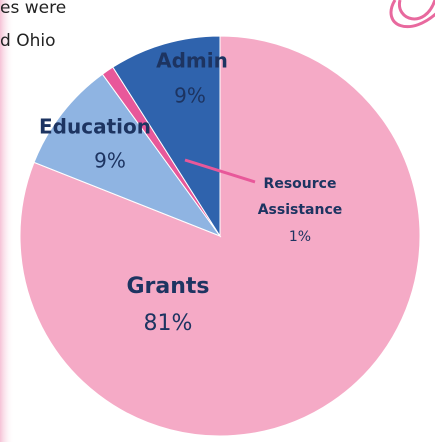 The image size is (435, 442). What do you see at coordinates (168, 323) in the screenshot?
I see `value-label: 81%` at bounding box center [168, 323].